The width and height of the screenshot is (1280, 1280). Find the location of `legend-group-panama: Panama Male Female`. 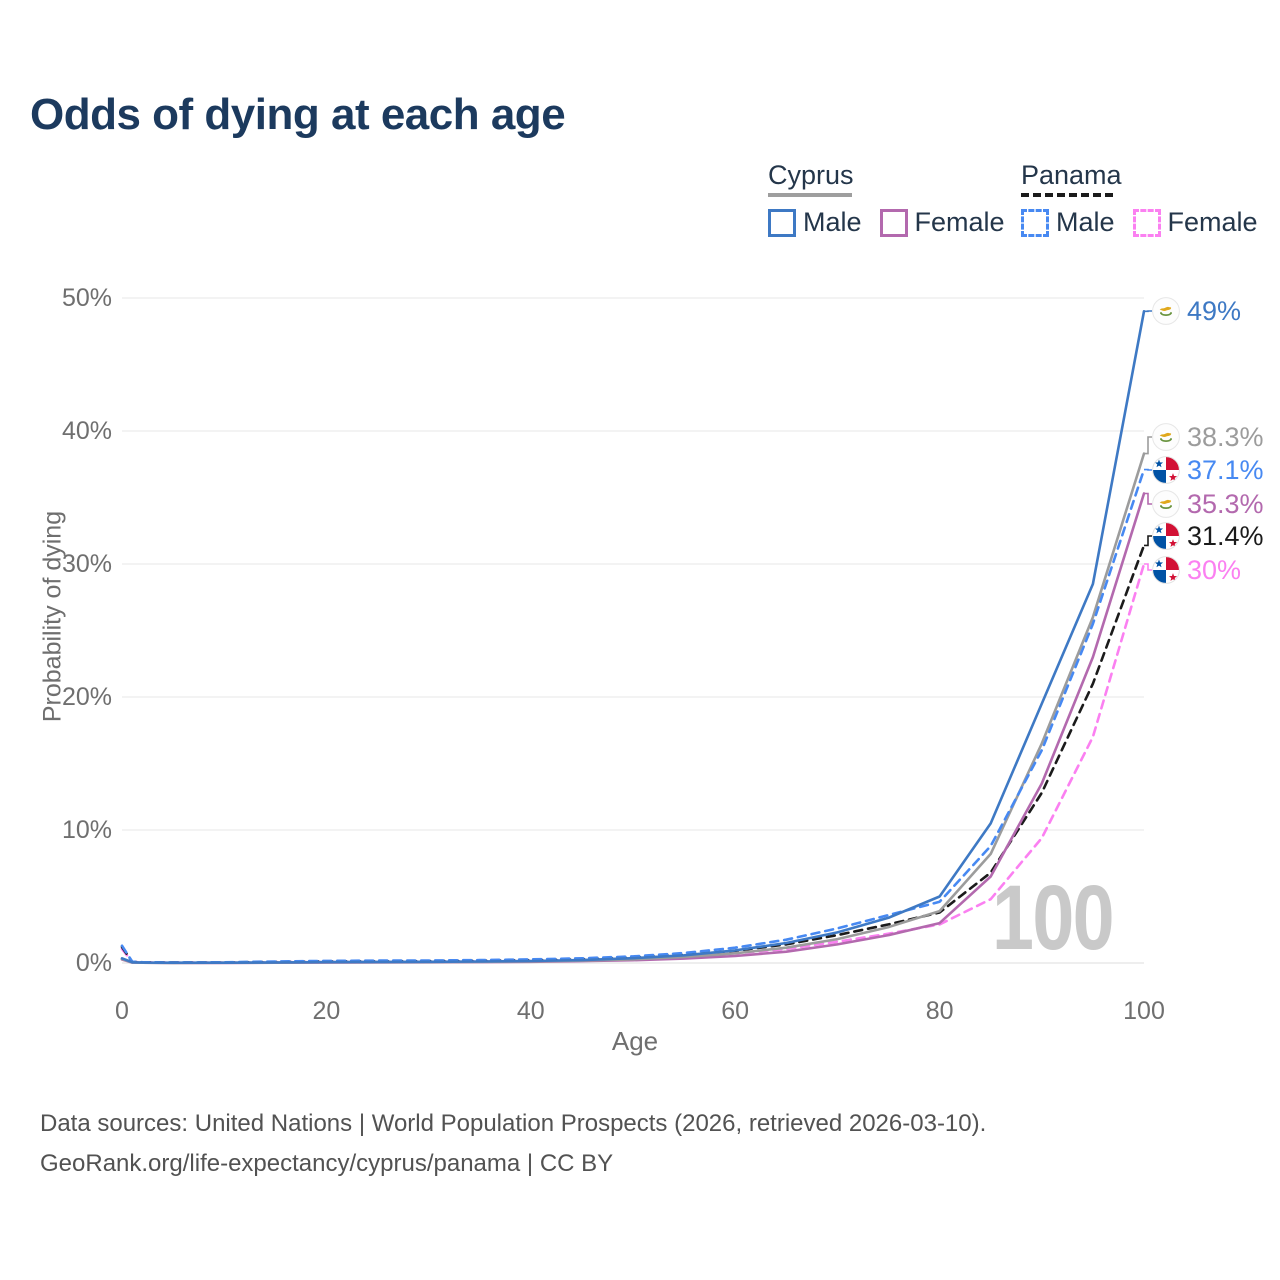

legend-group-panama: Panama Male Female is located at coordinates (1139, 199).